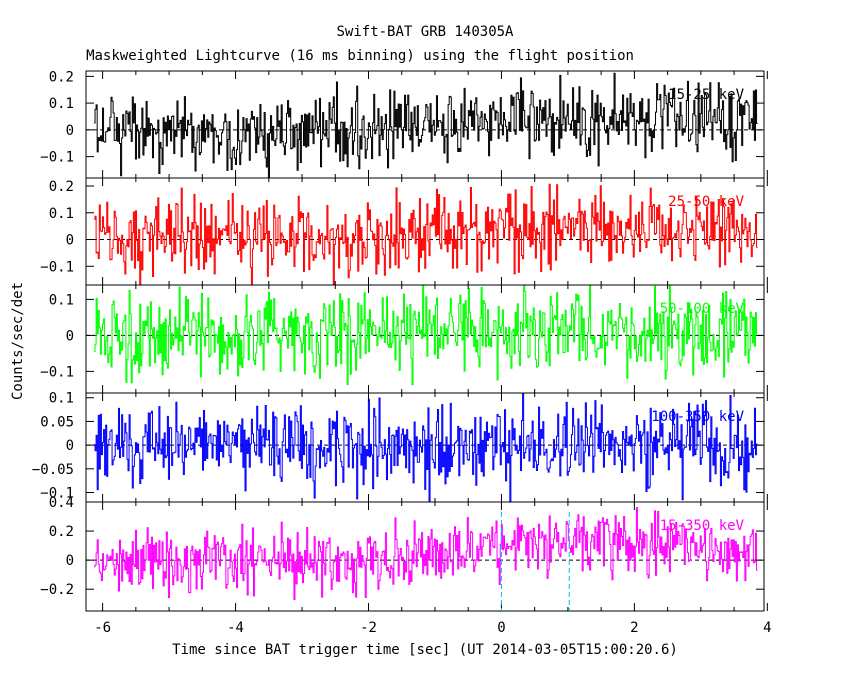 The height and width of the screenshot is (680, 850). Describe the element at coordinates (425, 125) in the screenshot. I see `lightcurve-15-25-keV` at that location.